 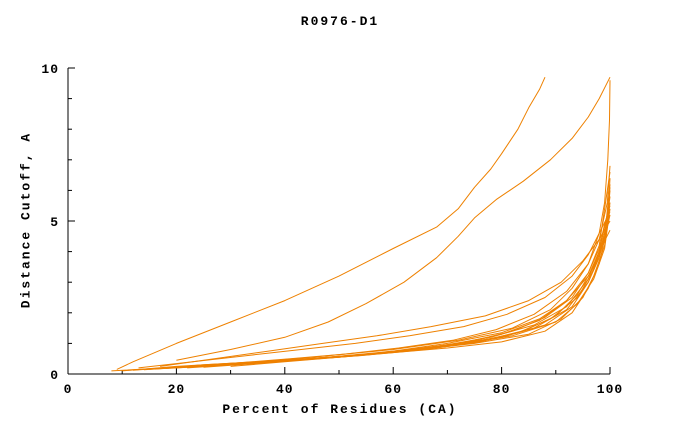 I want to click on y-tick-label: 5, so click(x=54, y=222).